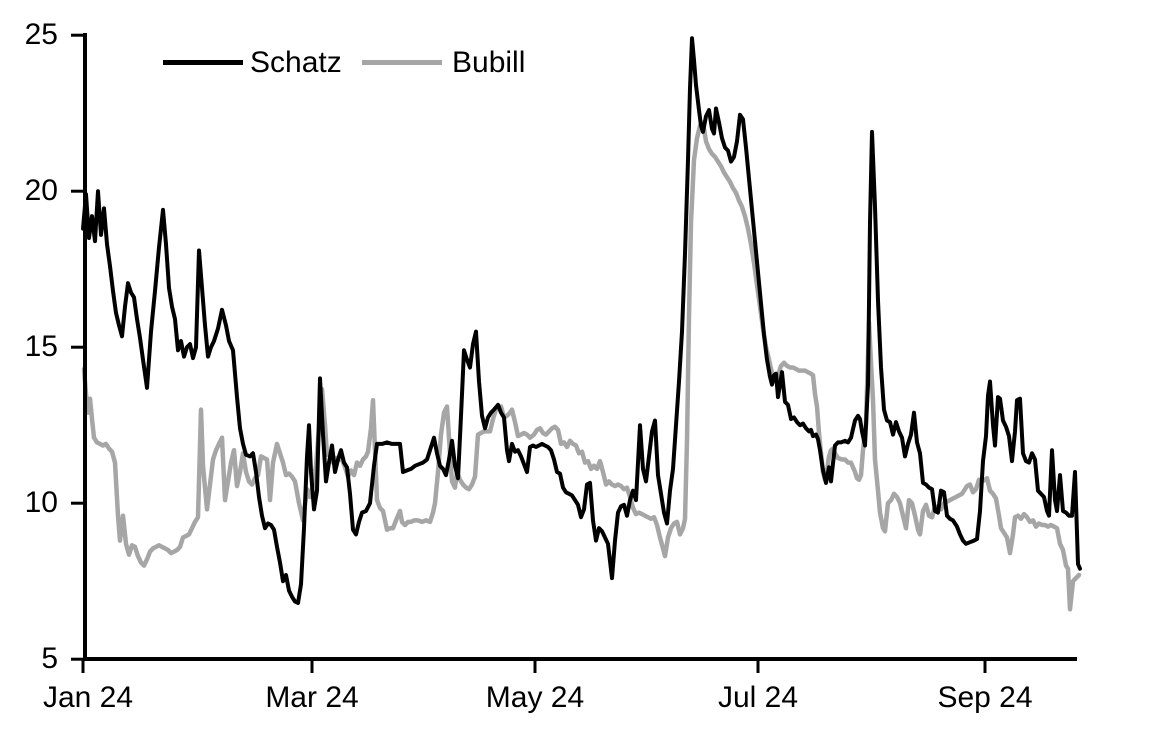 The height and width of the screenshot is (729, 1152). What do you see at coordinates (41, 346) in the screenshot?
I see `y-axis-label-15: 15` at bounding box center [41, 346].